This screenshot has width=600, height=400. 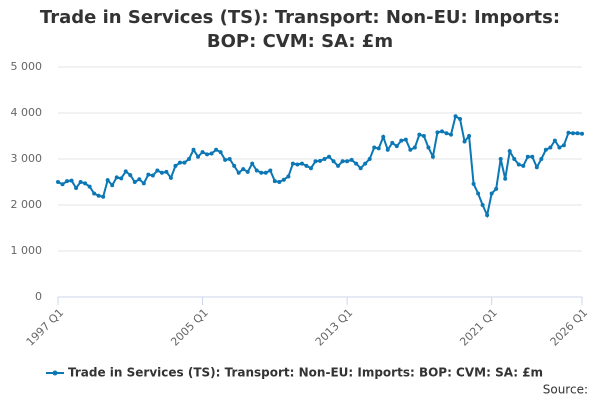 What do you see at coordinates (45, 327) in the screenshot?
I see `x-tick-label: 1997 Q1` at bounding box center [45, 327].